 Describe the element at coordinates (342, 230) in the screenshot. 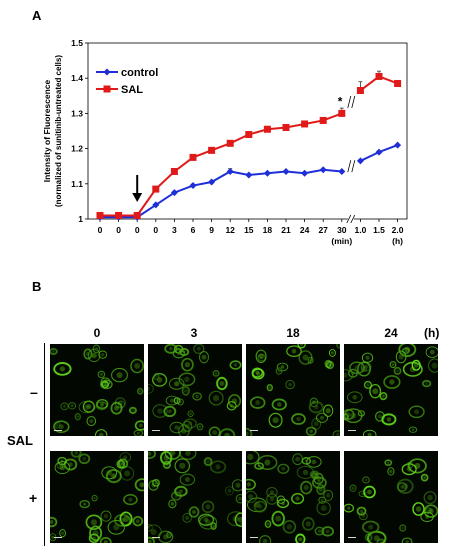

I see `x-tick-label: 30` at that location.